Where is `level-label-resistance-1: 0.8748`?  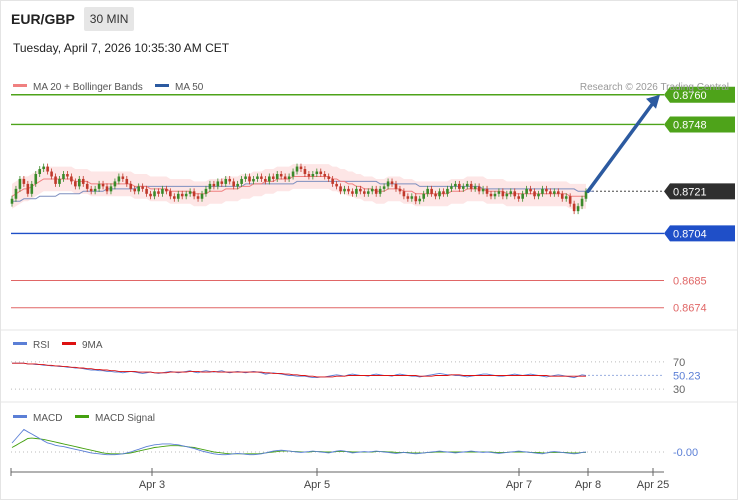 level-label-resistance-1: 0.8748 is located at coordinates (690, 125).